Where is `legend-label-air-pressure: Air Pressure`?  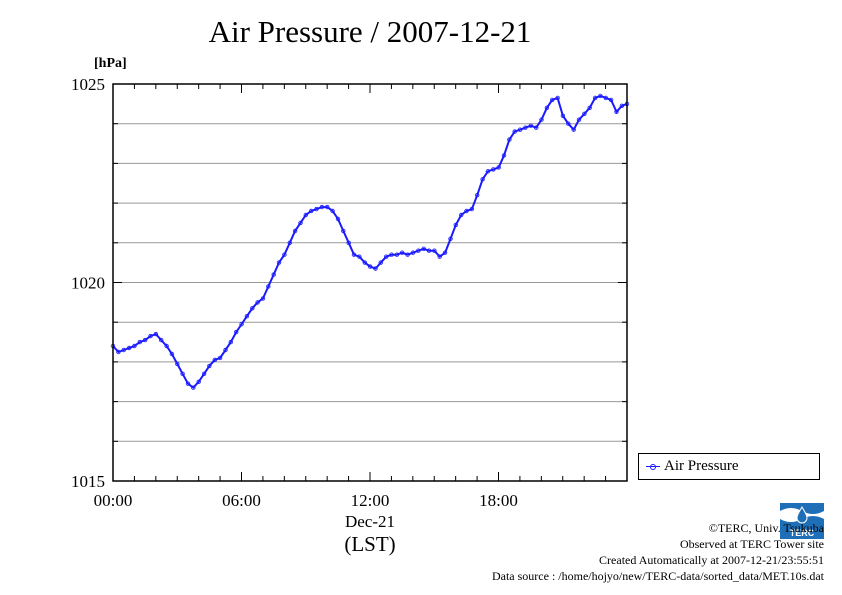
legend-label-air-pressure: Air Pressure is located at coordinates (701, 466).